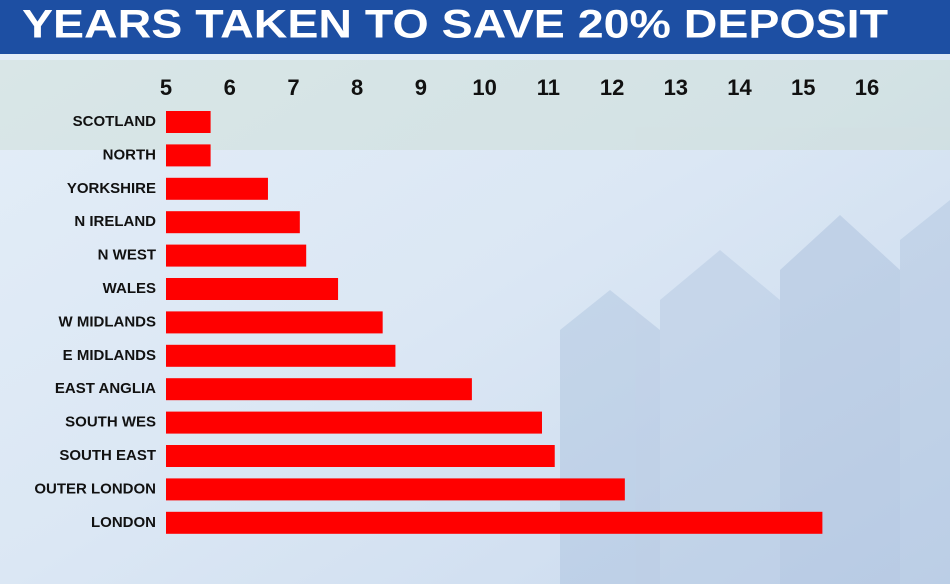  What do you see at coordinates (111, 188) in the screenshot?
I see `category-label: YORKSHIRE` at bounding box center [111, 188].